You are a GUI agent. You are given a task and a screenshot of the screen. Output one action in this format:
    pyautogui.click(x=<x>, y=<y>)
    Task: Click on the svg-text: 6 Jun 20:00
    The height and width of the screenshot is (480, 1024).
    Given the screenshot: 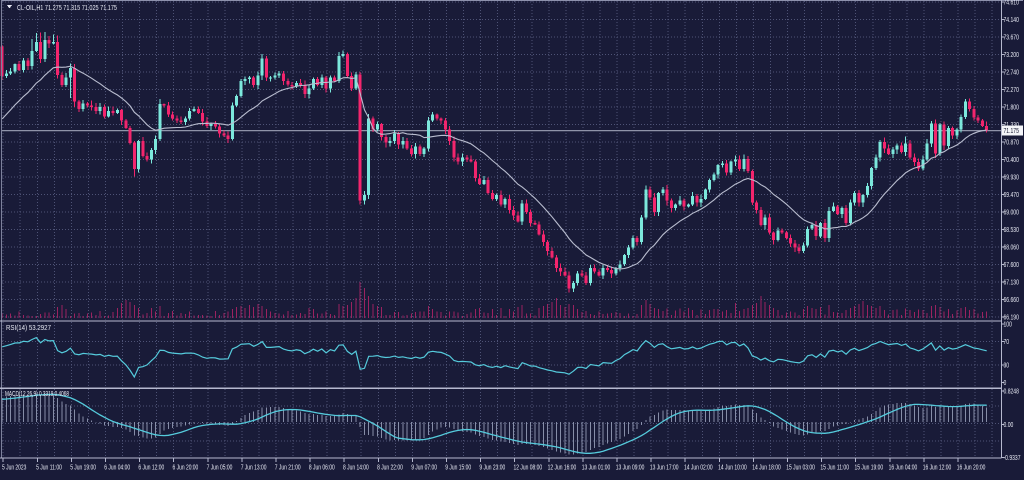 What is the action you would take?
    pyautogui.click(x=186, y=467)
    